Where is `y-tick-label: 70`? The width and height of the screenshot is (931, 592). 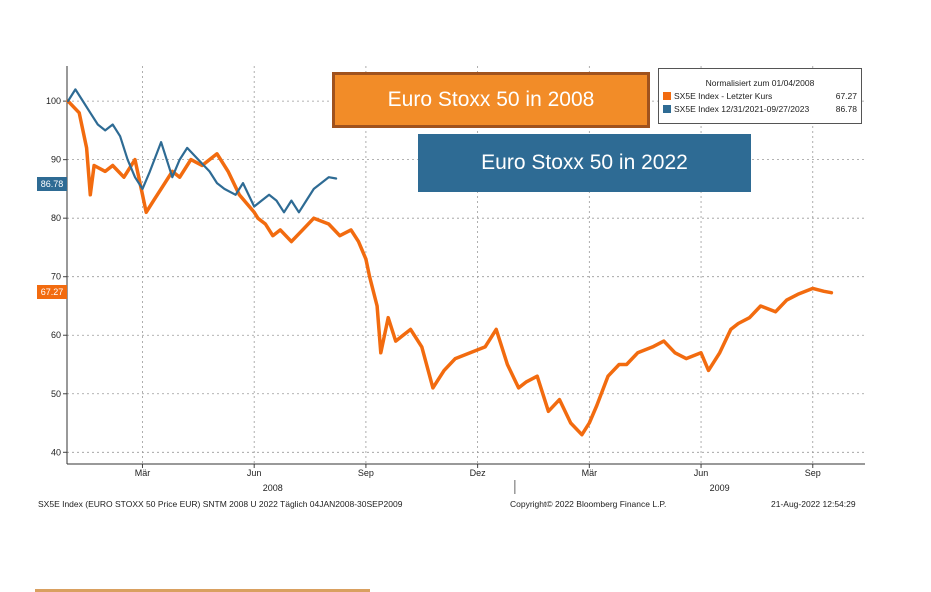
y-tick-label: 70 is located at coordinates (56, 277).